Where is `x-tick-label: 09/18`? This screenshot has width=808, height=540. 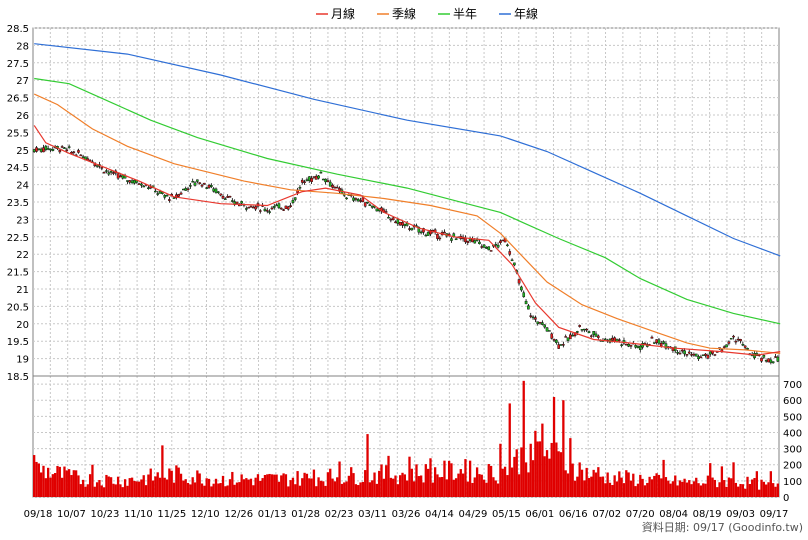 x-tick-label: 09/18 is located at coordinates (38, 514).